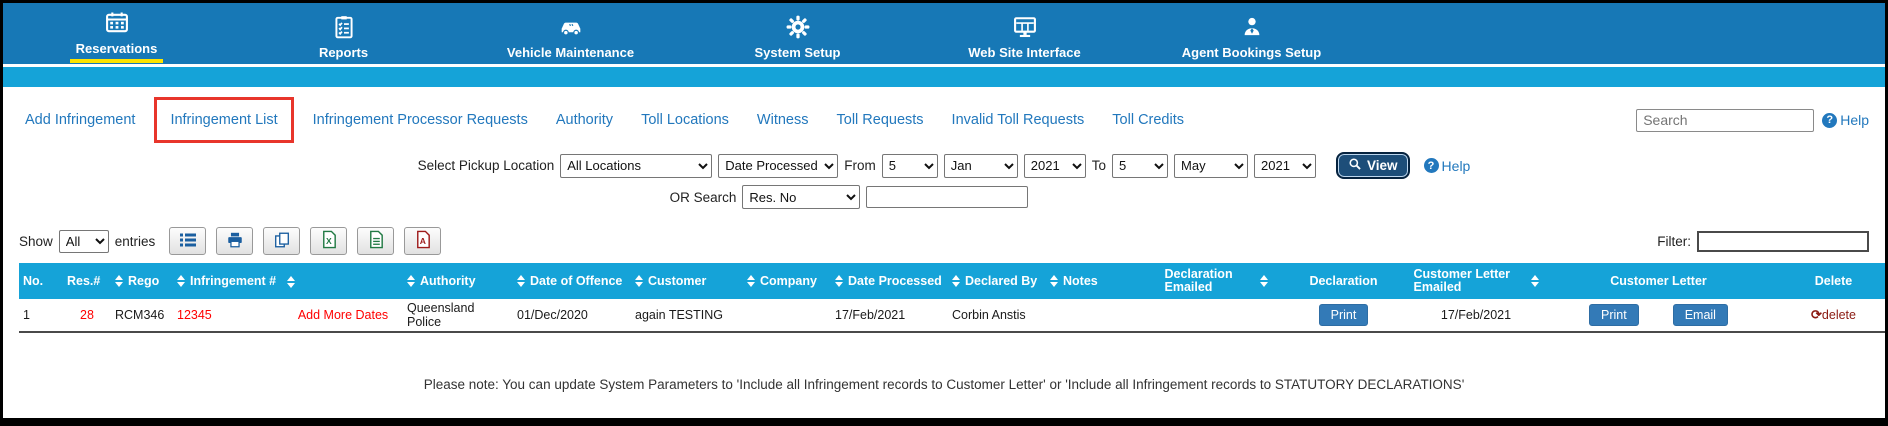  What do you see at coordinates (1099, 165) in the screenshot?
I see `to-label: To` at bounding box center [1099, 165].